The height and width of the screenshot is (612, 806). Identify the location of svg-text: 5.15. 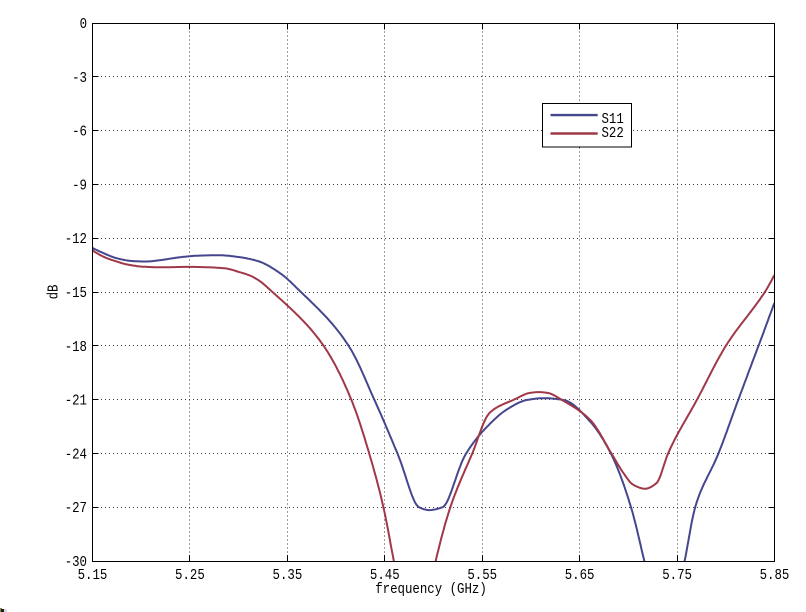
(93, 576).